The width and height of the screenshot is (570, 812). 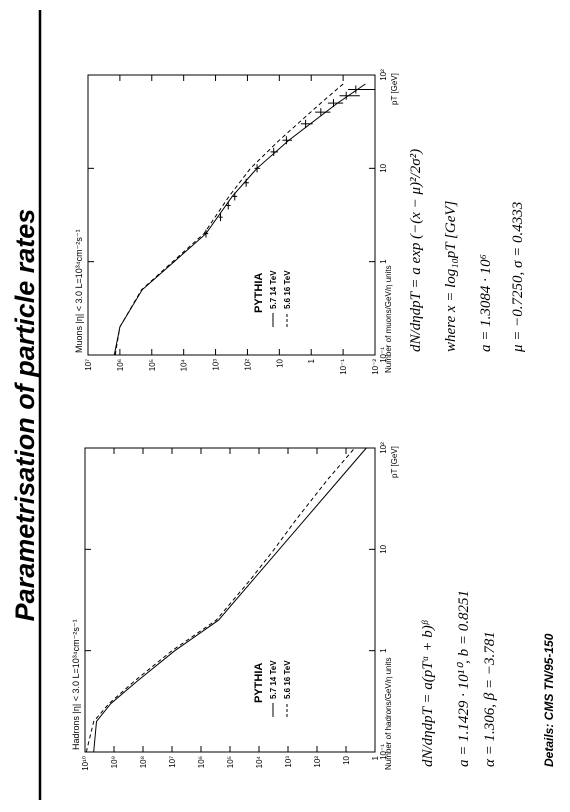 I want to click on y-tick-label: 10¹⁰, so click(x=85, y=763).